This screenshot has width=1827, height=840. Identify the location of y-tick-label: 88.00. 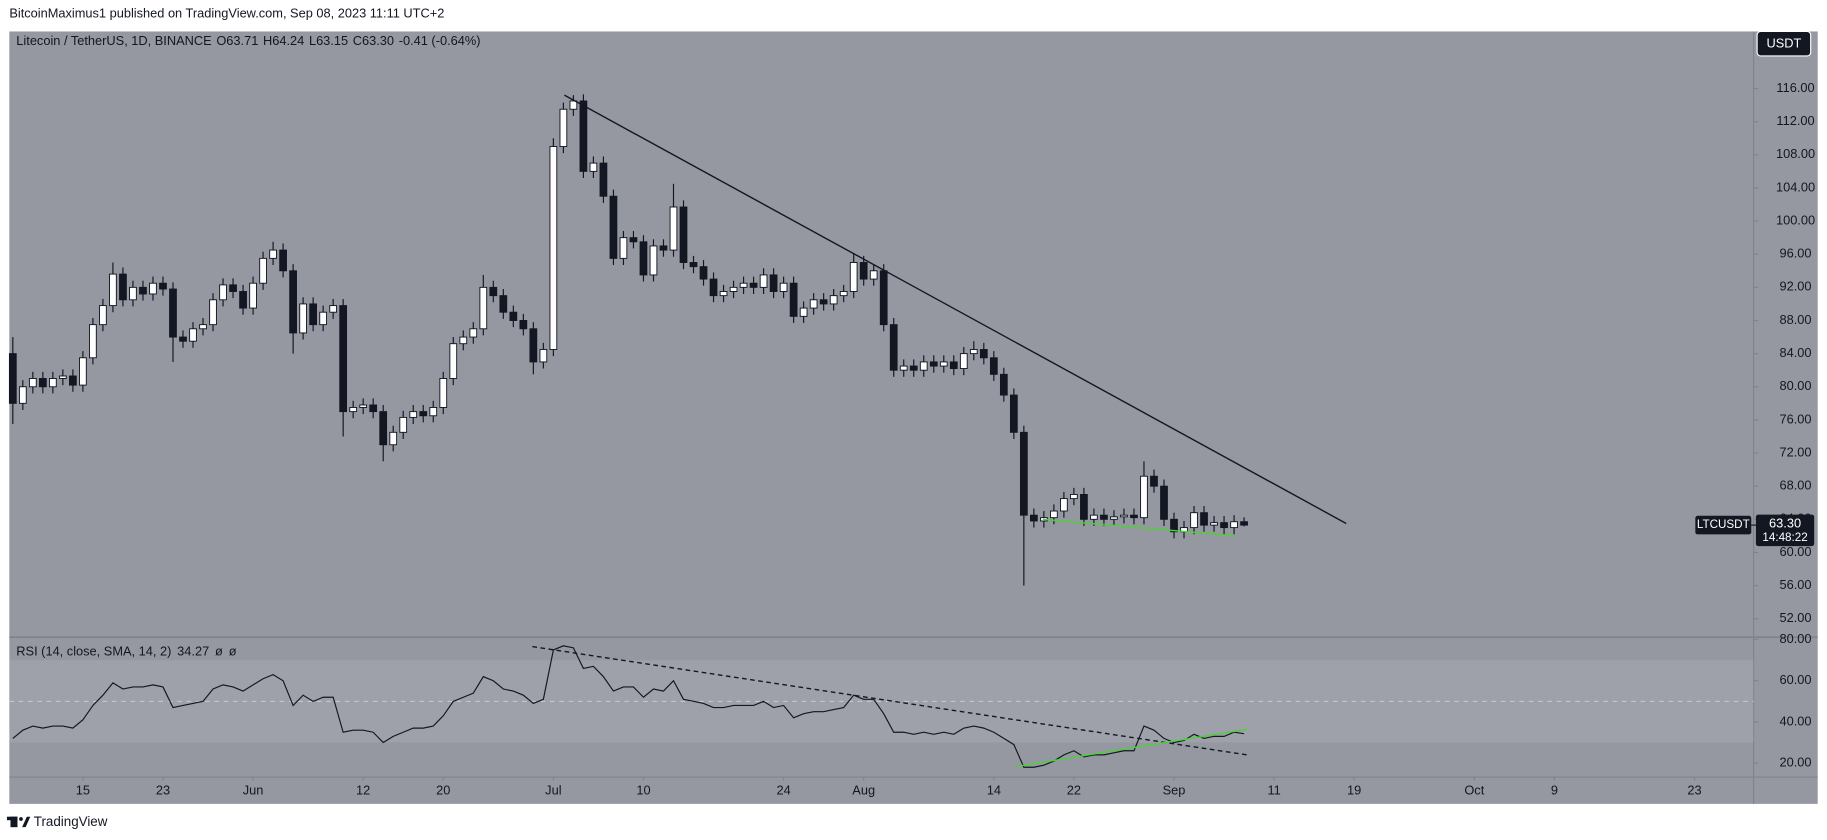
(1796, 319).